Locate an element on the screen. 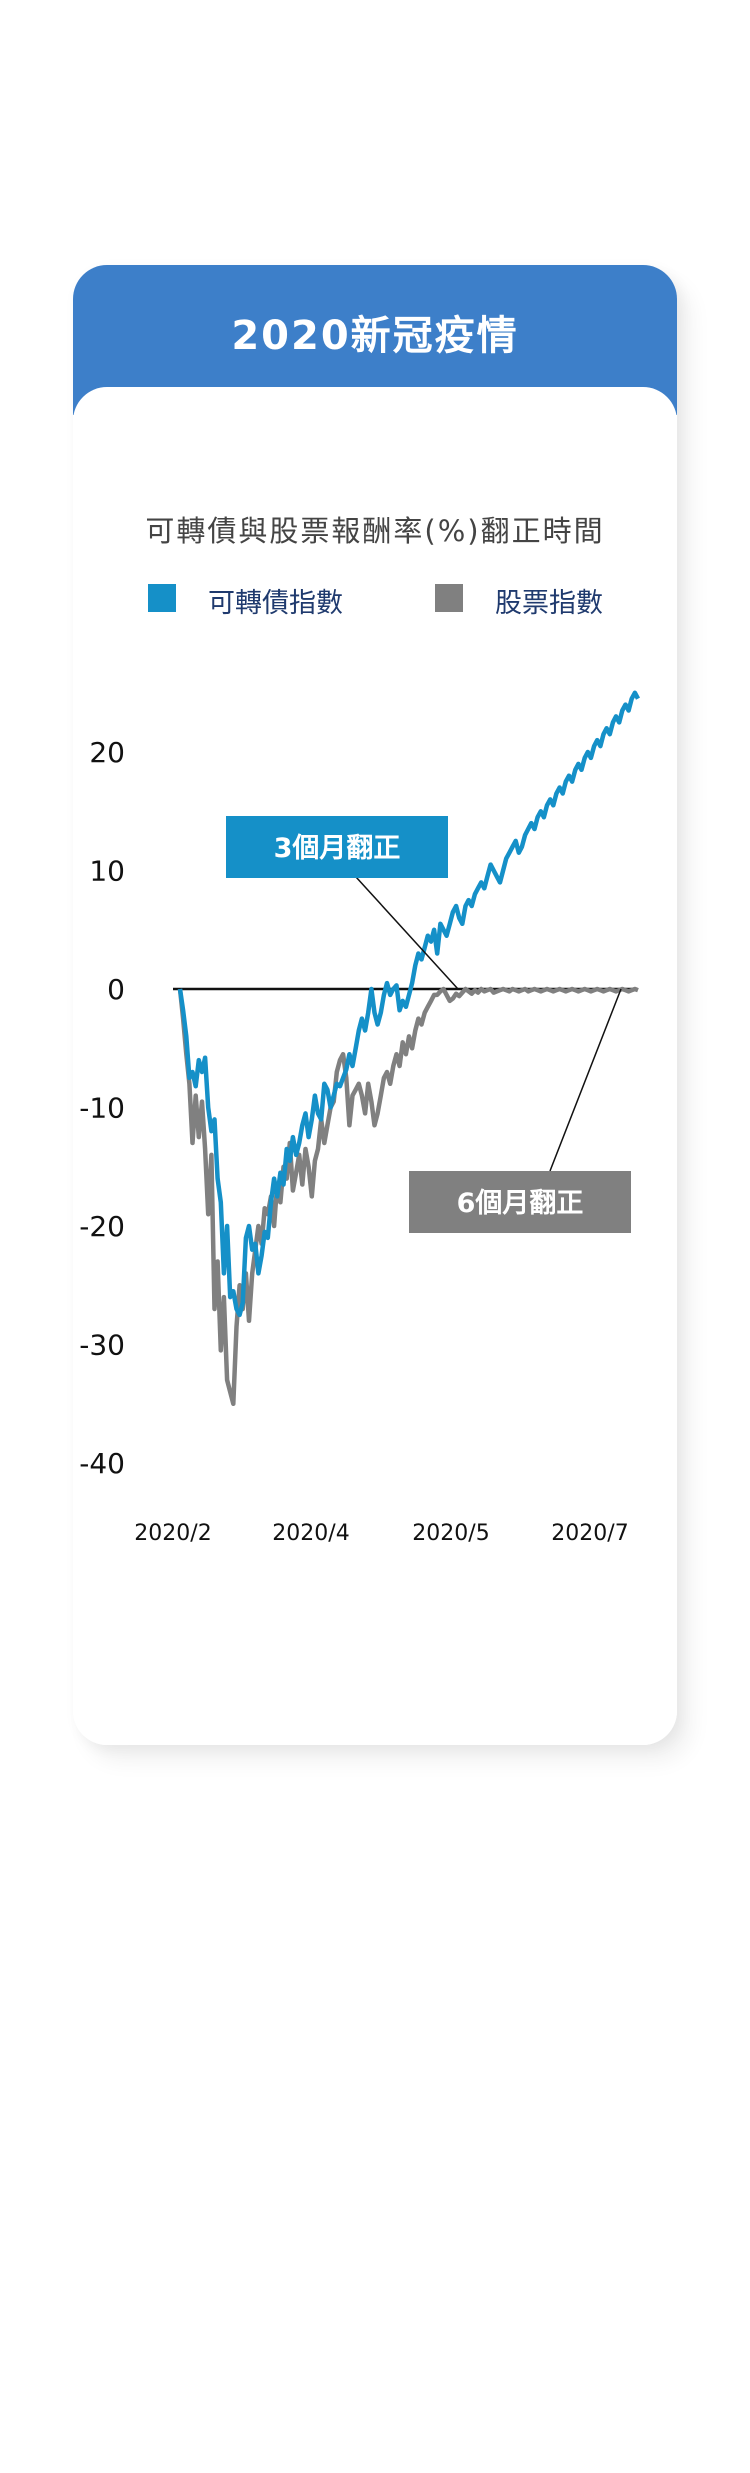  annotation-leader-stock is located at coordinates (585, 1080).